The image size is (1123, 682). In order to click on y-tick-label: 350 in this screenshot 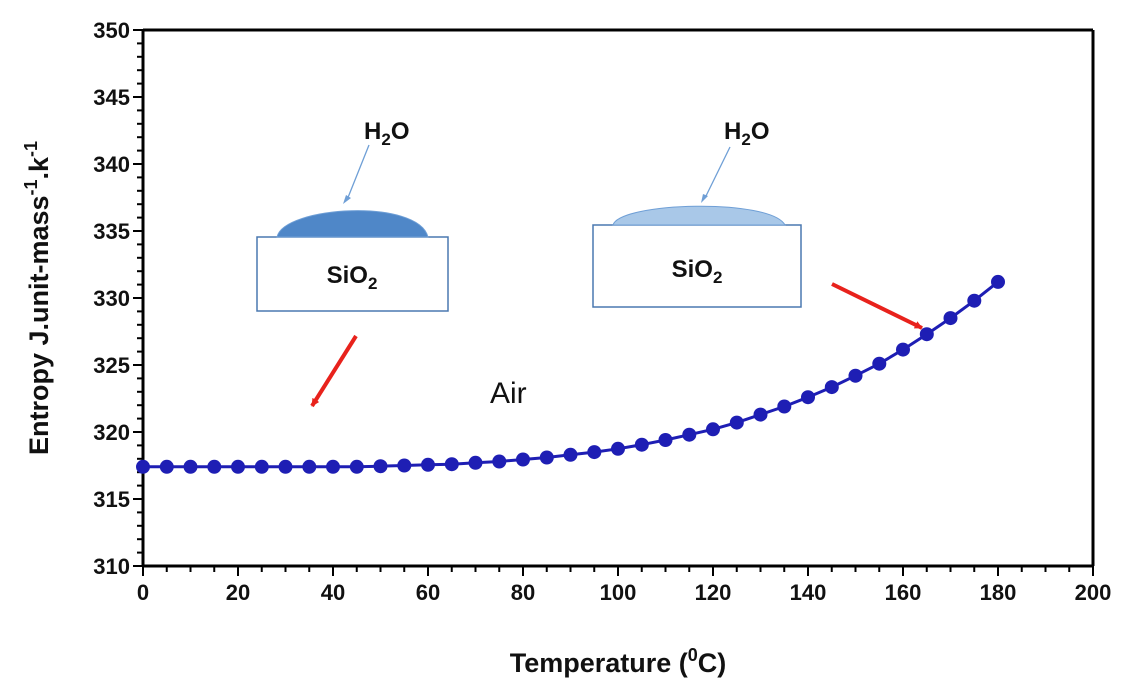, I will do `click(111, 30)`.